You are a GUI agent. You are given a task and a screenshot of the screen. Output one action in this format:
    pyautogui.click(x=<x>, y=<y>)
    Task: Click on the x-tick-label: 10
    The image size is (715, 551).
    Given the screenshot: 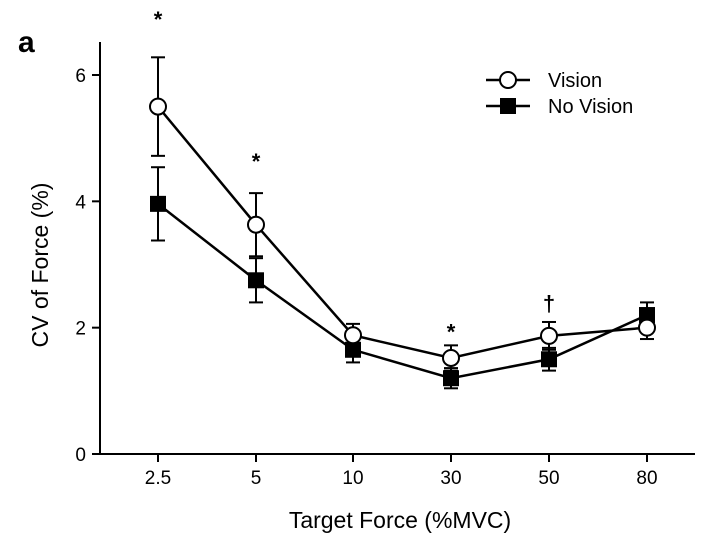 What is the action you would take?
    pyautogui.click(x=352, y=478)
    